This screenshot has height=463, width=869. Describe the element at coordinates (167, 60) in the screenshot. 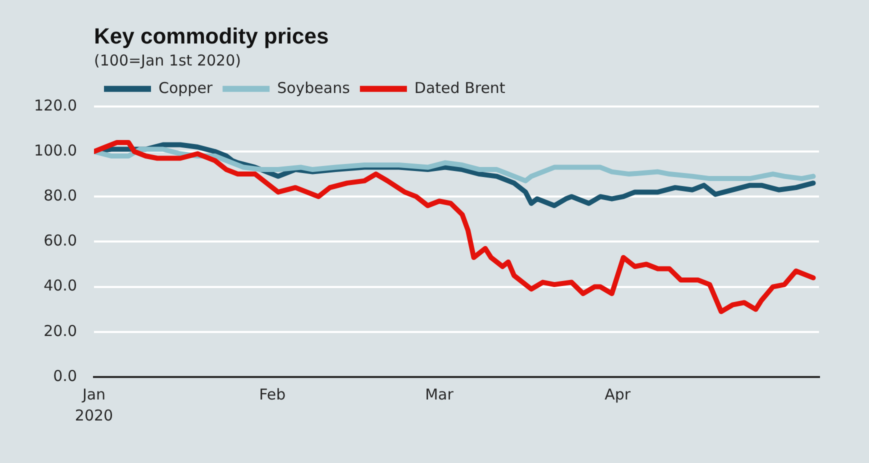

I see `chart-subtitle: (100=Jan 1st 2020)` at that location.